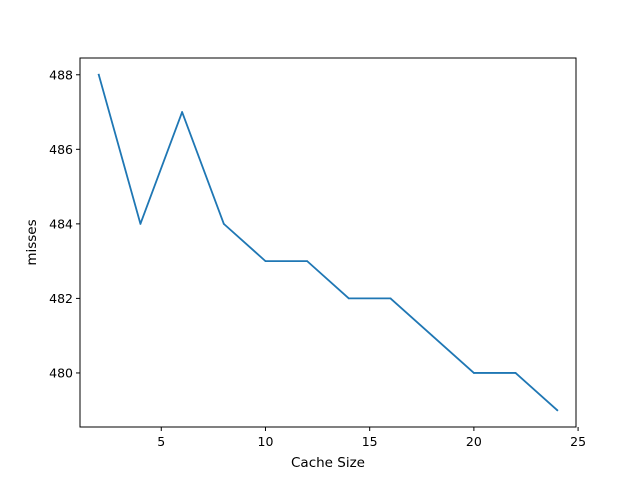 The width and height of the screenshot is (640, 480). What do you see at coordinates (61, 298) in the screenshot?
I see `y-tick-label: 482` at bounding box center [61, 298].